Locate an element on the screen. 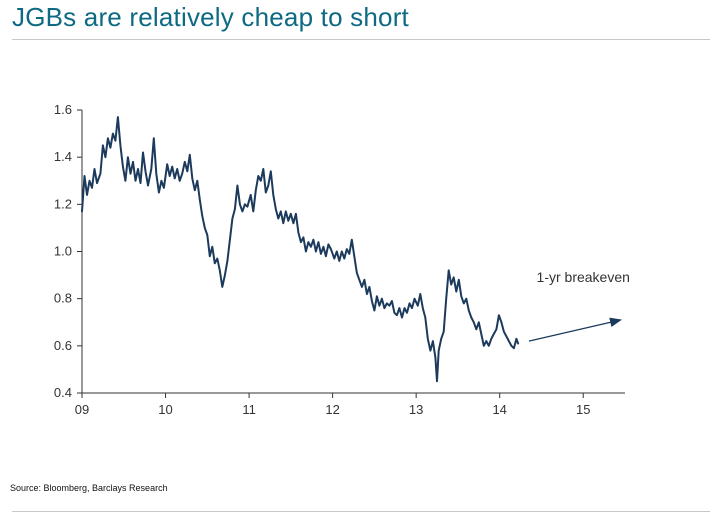 The height and width of the screenshot is (519, 720). footer-divider is located at coordinates (361, 511).